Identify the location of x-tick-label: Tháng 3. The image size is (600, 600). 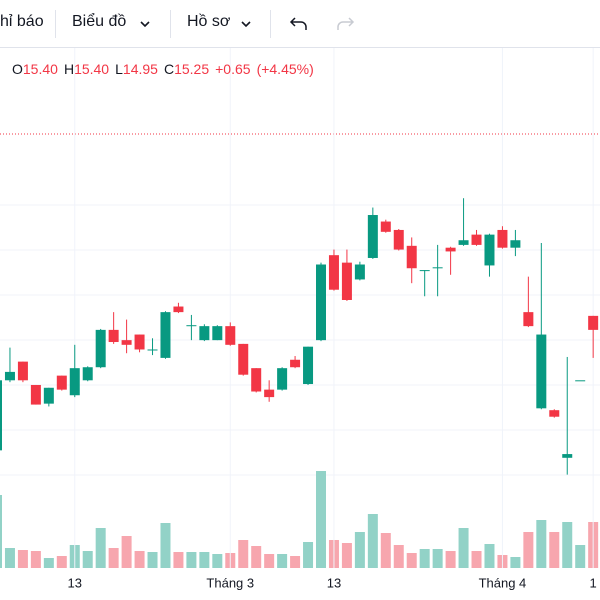
(230, 582).